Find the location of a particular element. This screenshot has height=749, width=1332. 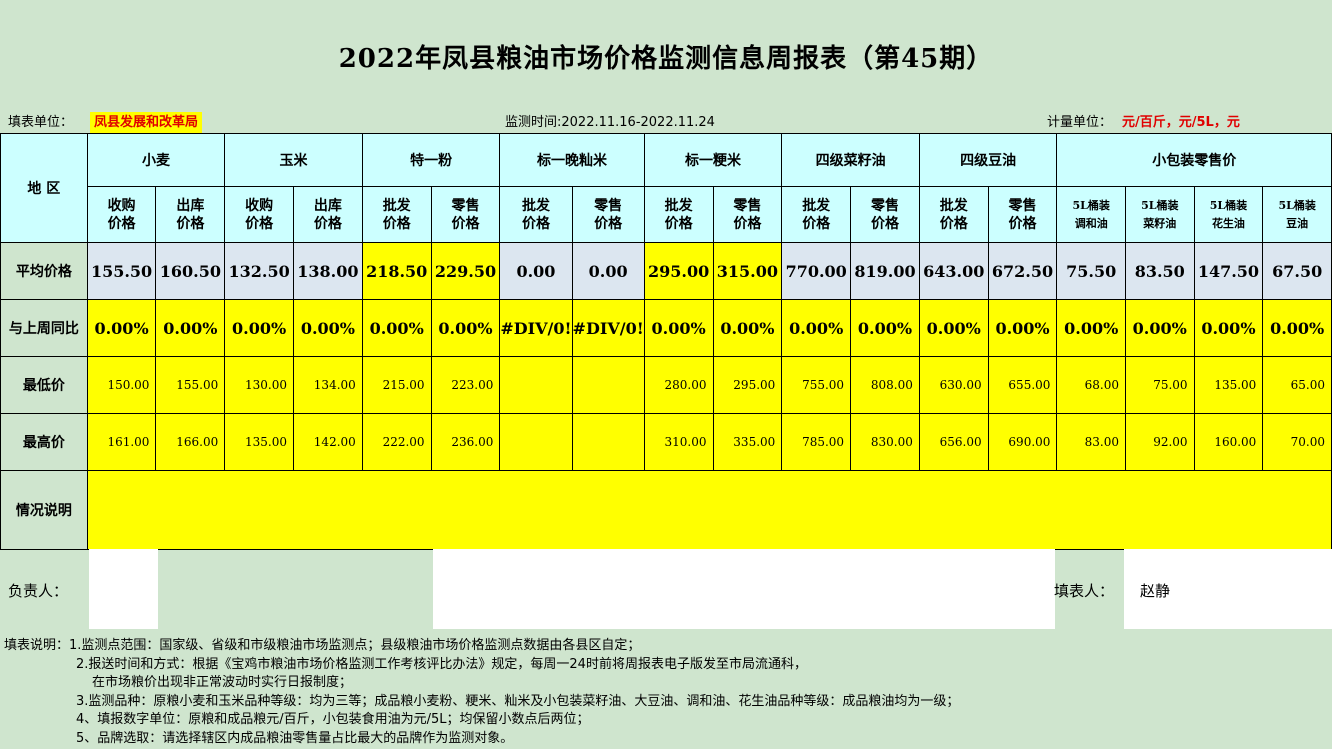

max-price-cell: 70.00 is located at coordinates (1297, 442).